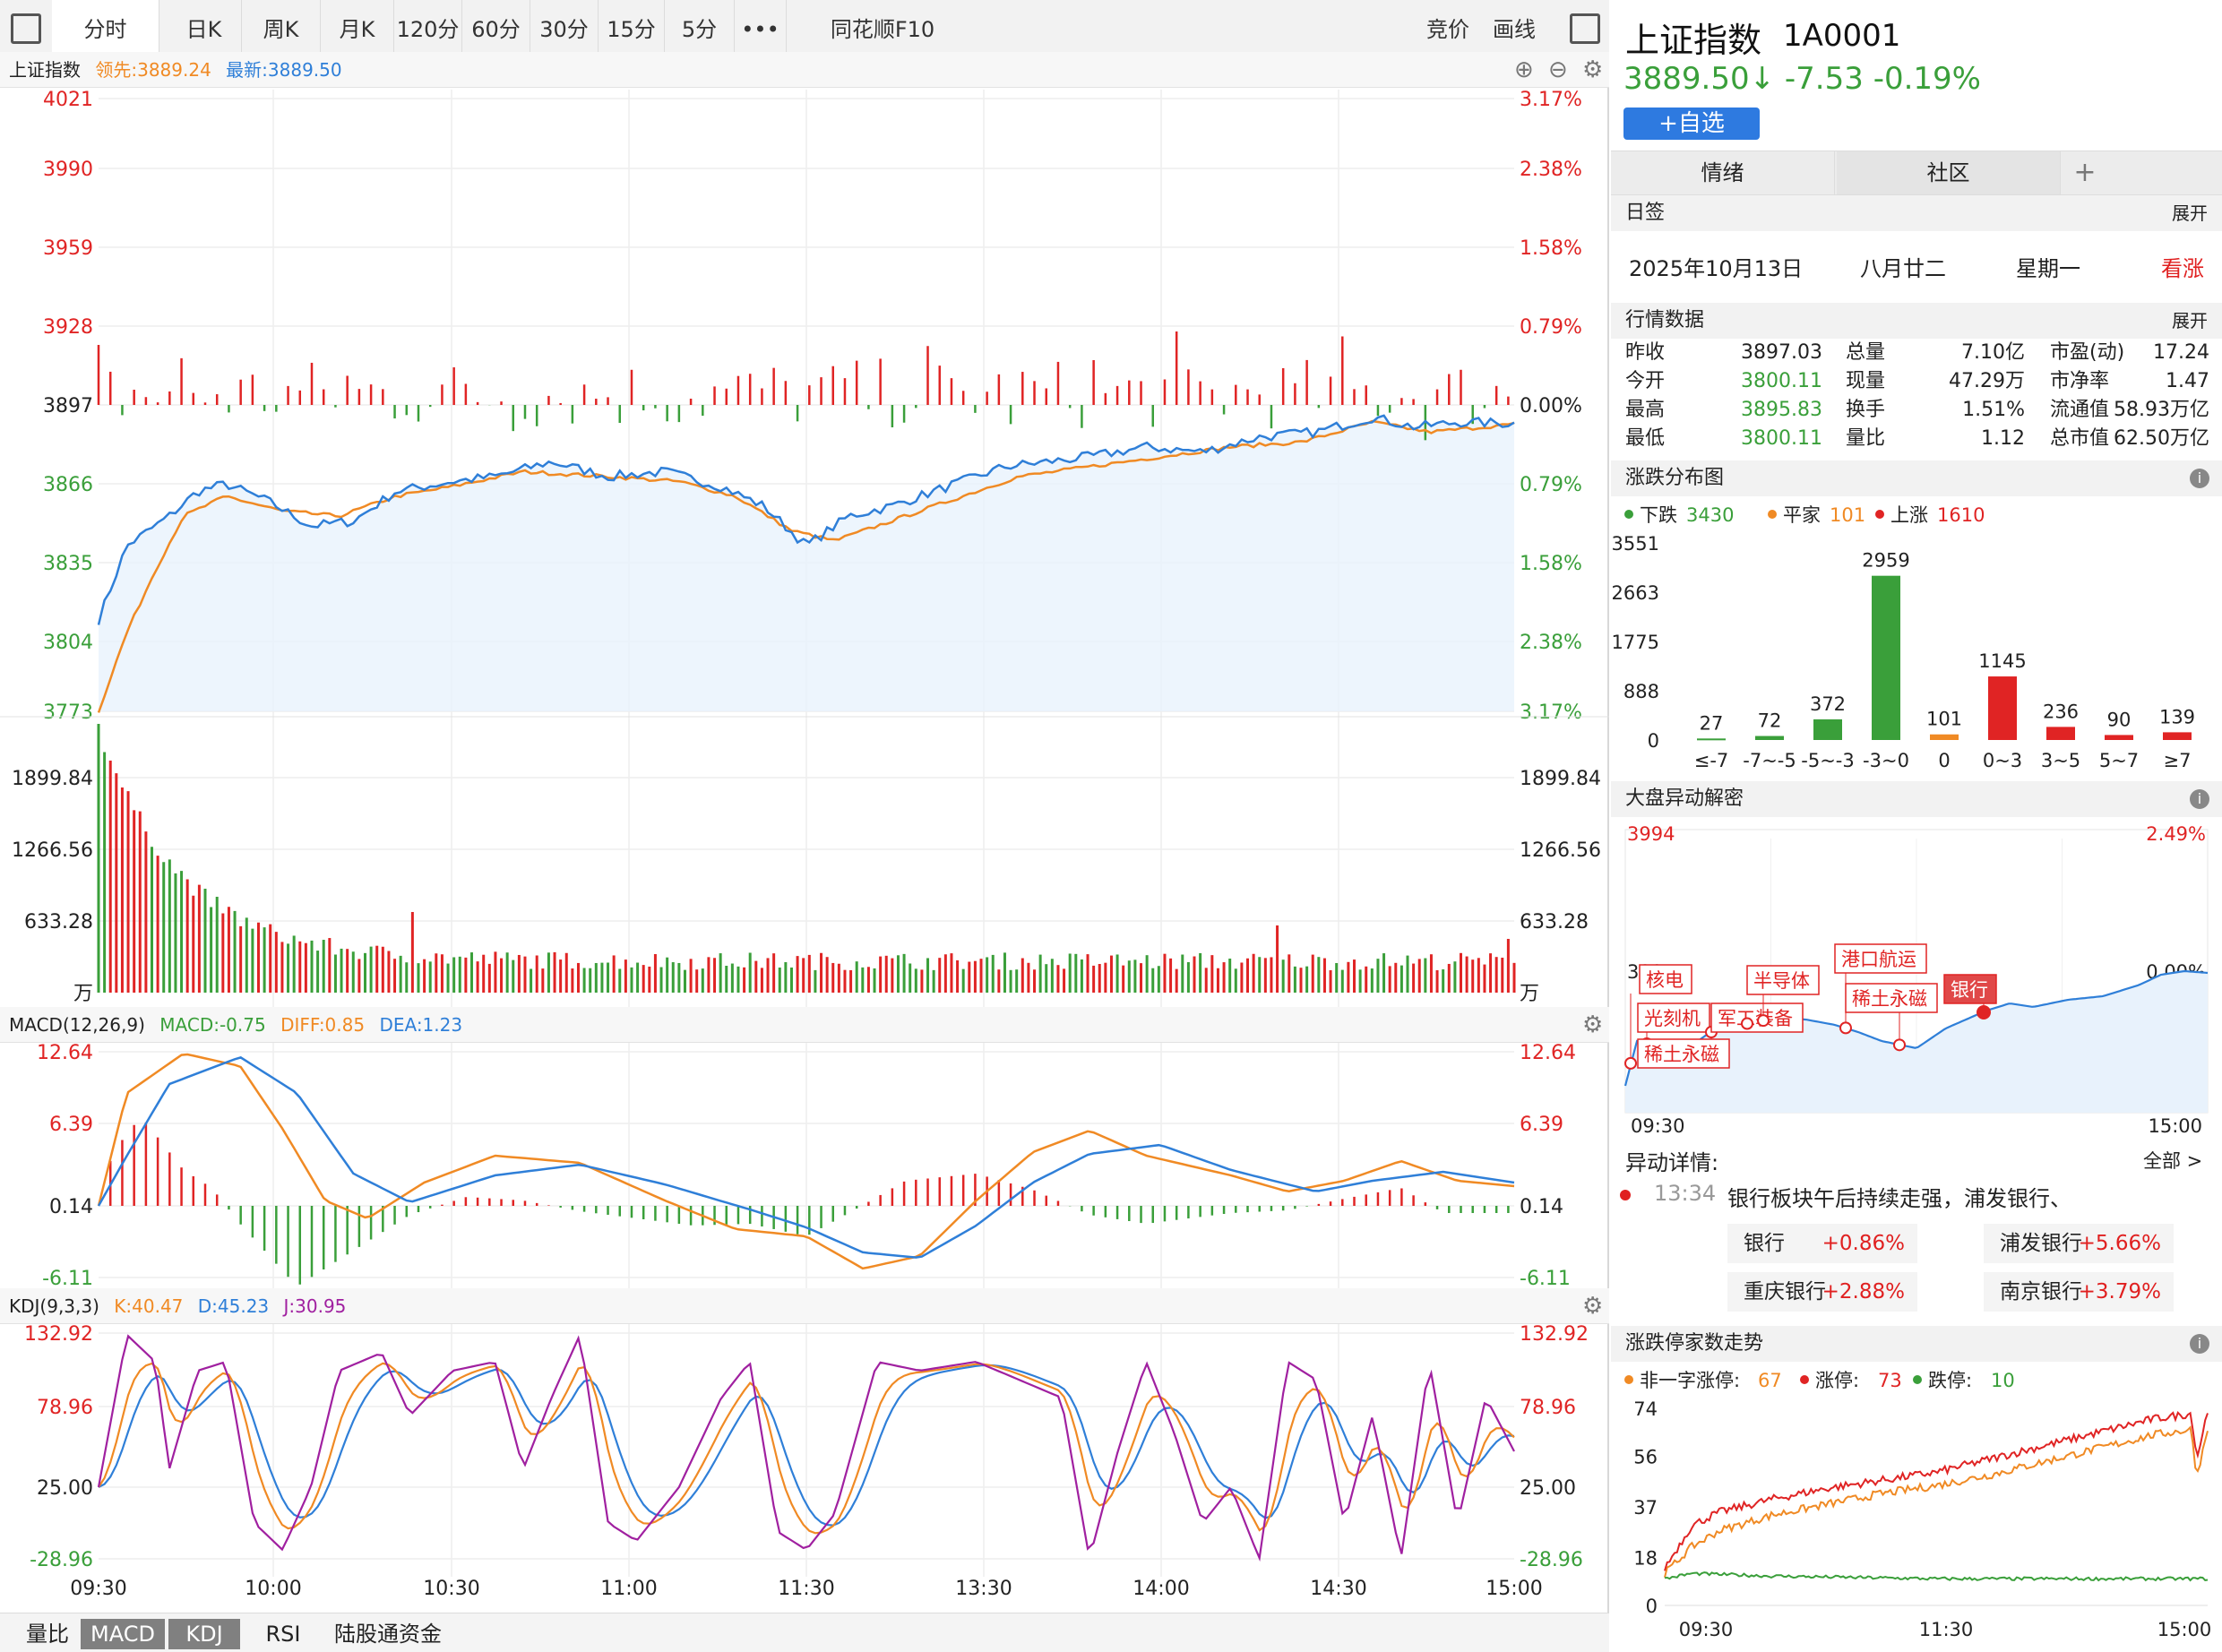  What do you see at coordinates (2190, 320) in the screenshot?
I see `quote-expand: 展开` at bounding box center [2190, 320].